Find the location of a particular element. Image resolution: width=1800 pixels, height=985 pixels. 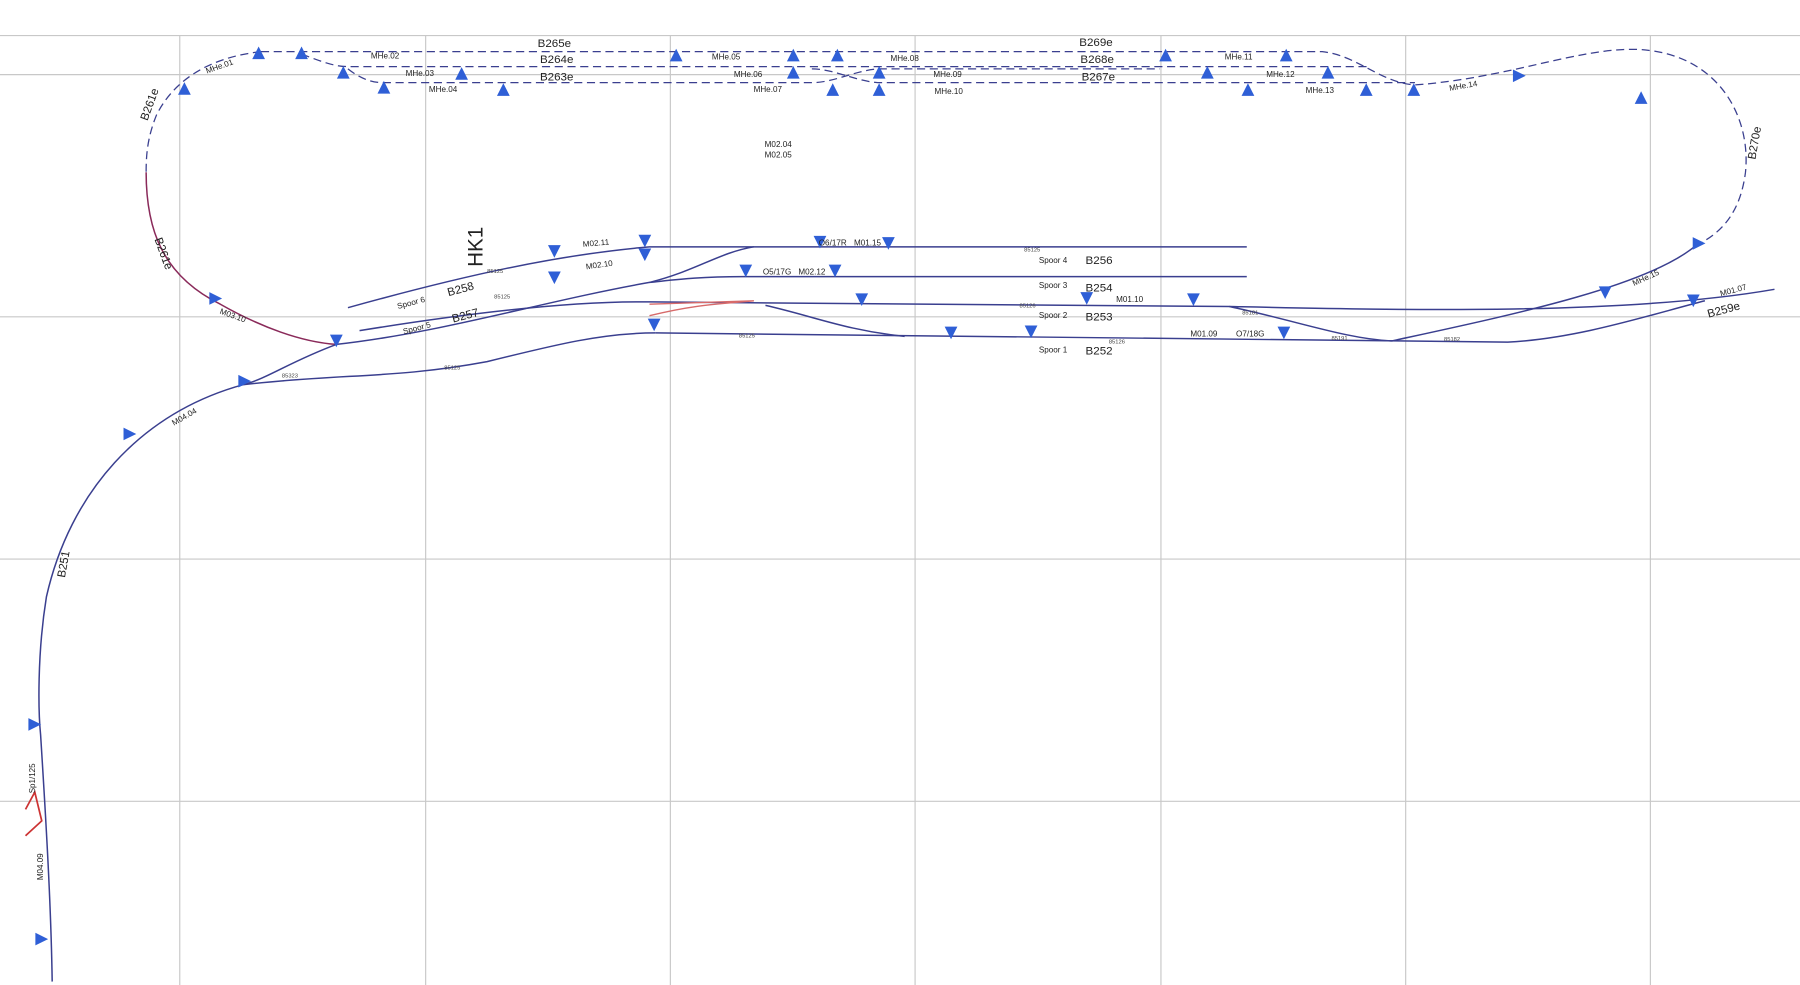

label: MHe.03 is located at coordinates (420, 73).